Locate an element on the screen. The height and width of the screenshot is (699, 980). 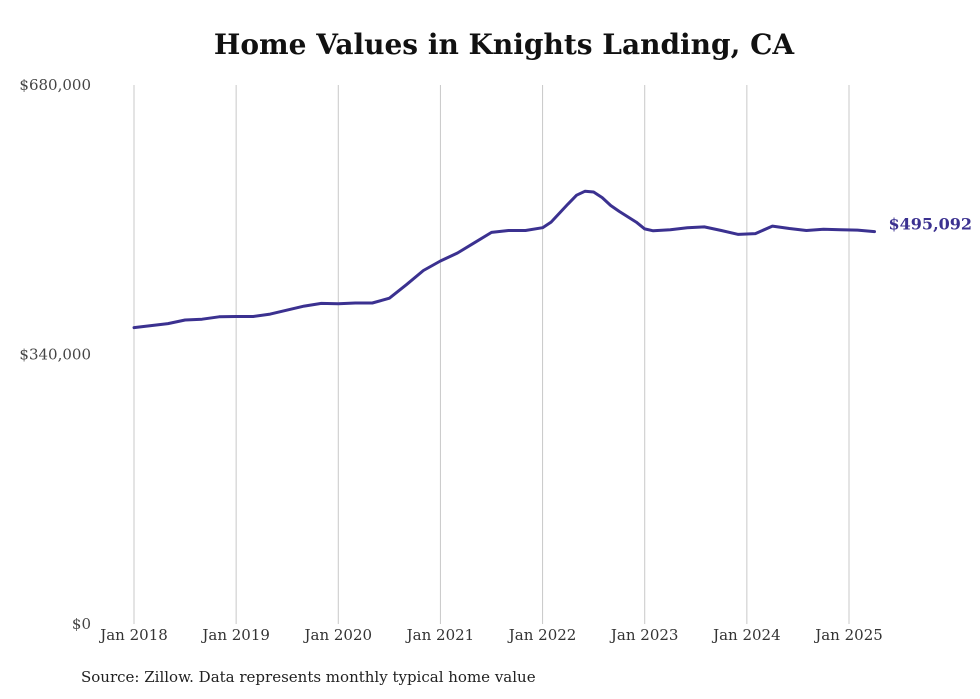
x-tick-label: Jan 2019 is located at coordinates (235, 635).